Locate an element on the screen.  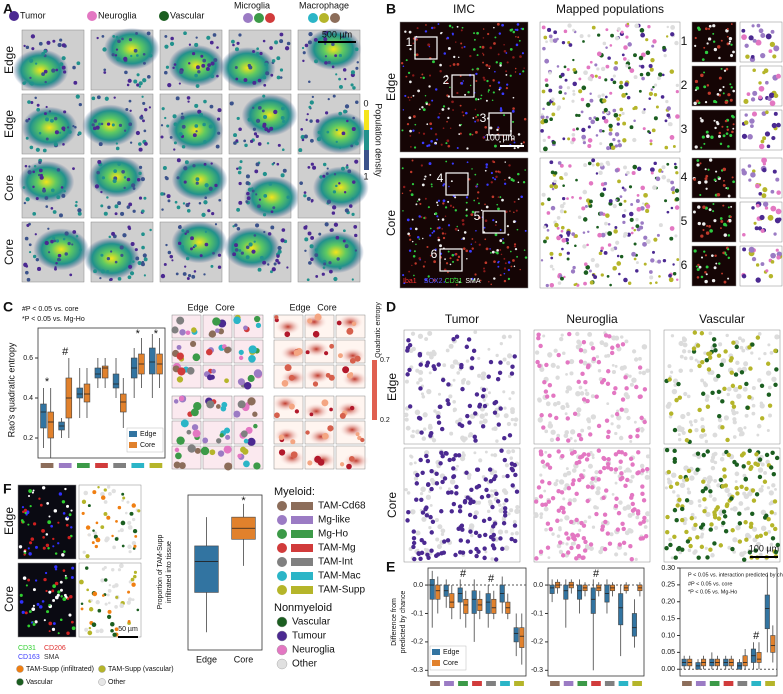
significance-marker: # is located at coordinates (756, 636).